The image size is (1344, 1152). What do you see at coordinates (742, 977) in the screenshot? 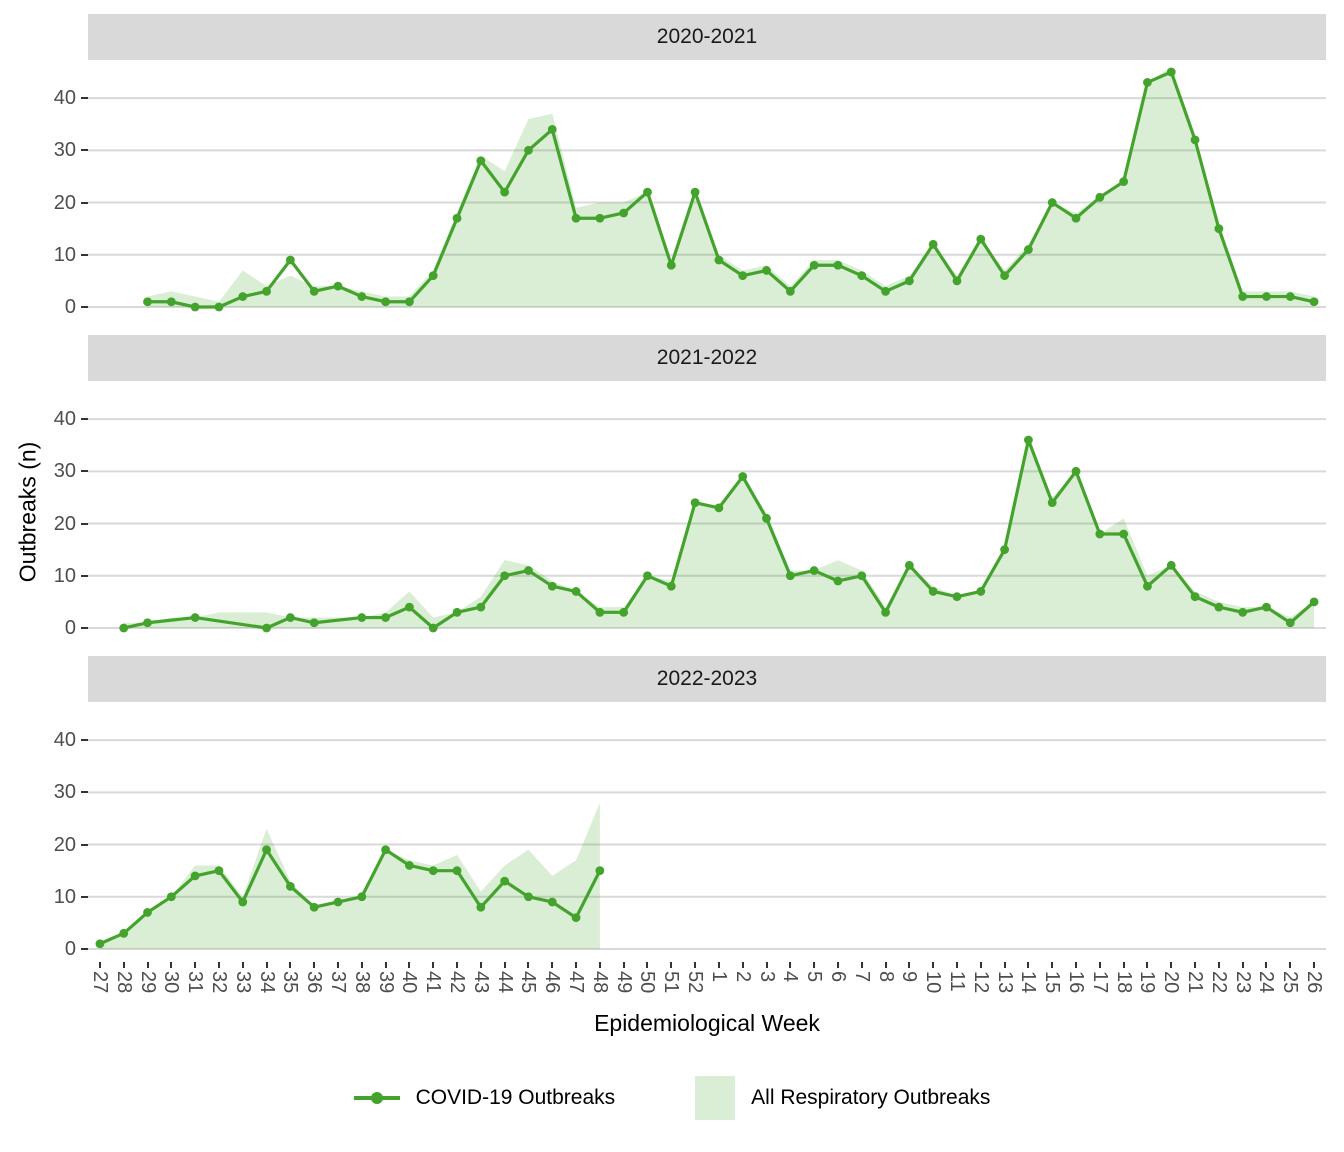
I see `x-tick-label: 2` at bounding box center [742, 977].